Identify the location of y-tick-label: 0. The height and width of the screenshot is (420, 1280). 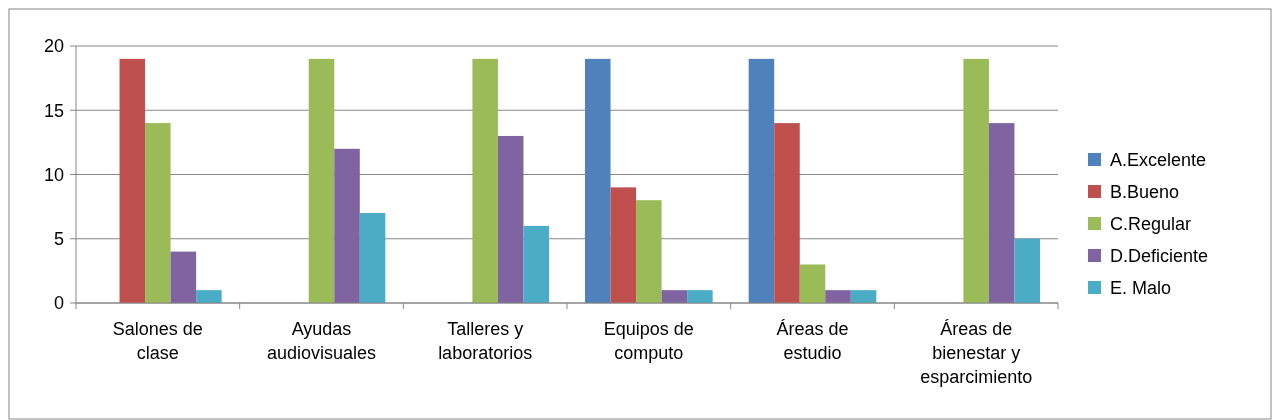
(58, 303).